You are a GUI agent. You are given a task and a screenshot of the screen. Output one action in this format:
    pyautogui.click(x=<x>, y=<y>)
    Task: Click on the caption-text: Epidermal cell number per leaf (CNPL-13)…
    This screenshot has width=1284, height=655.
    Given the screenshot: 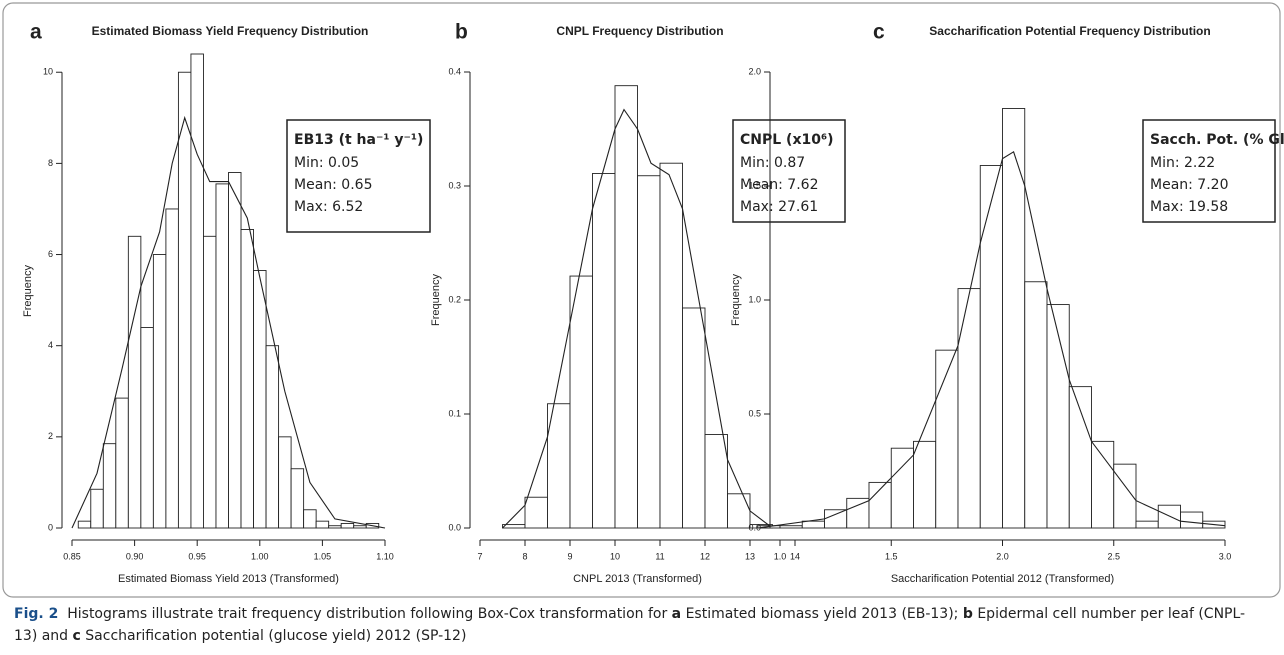 What is the action you would take?
    pyautogui.click(x=630, y=625)
    